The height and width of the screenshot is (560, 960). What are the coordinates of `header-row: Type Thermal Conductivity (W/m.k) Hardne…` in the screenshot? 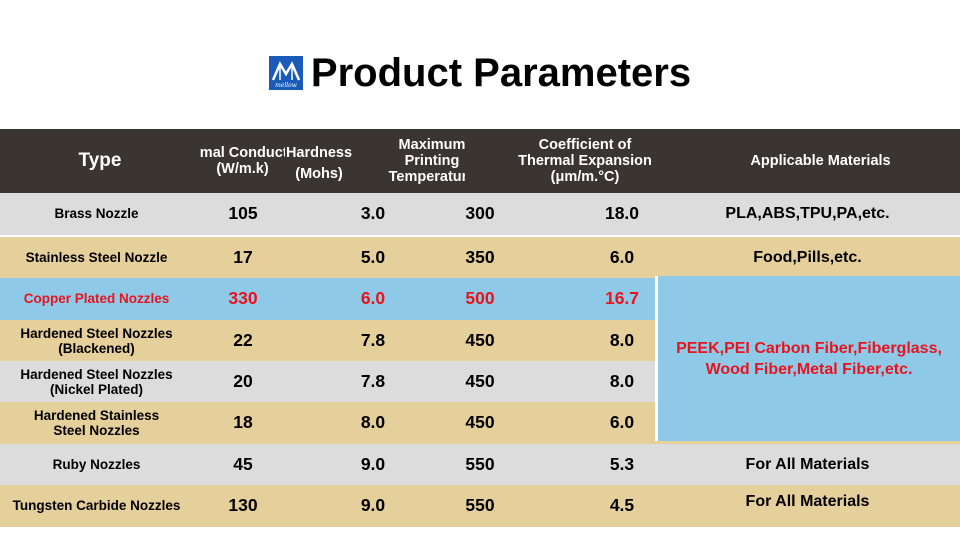 It's located at (480, 161).